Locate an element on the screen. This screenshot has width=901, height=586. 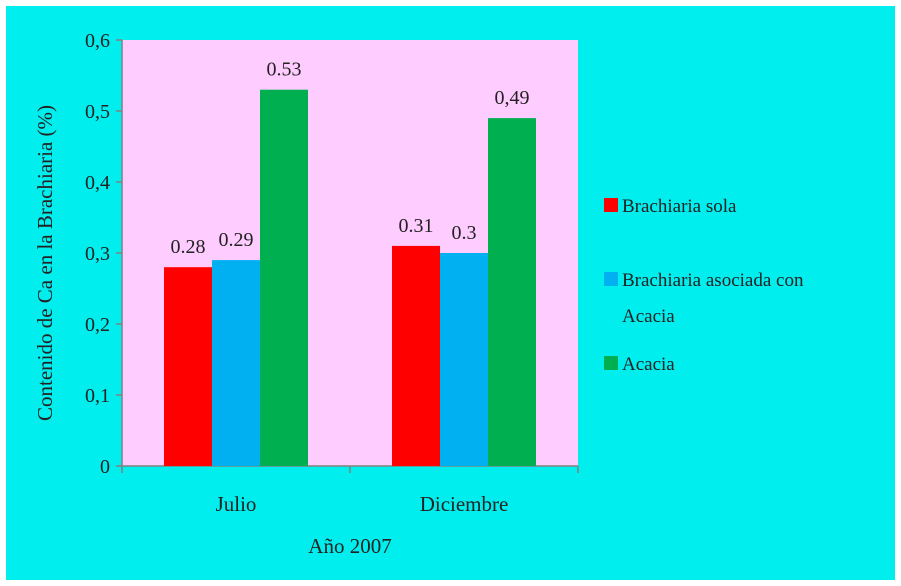
data-labels: 0.28 0.29 0.53 0.31 0.3 0,49 is located at coordinates (350, 159).